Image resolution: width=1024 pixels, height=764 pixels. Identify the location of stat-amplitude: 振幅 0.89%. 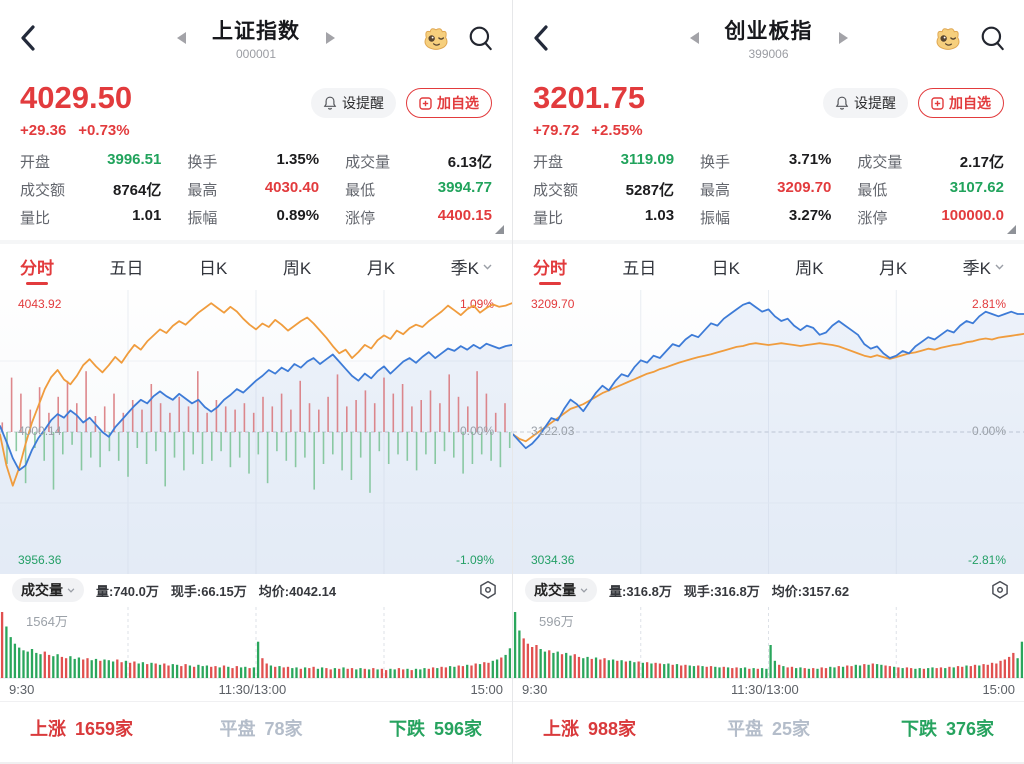
(253, 216).